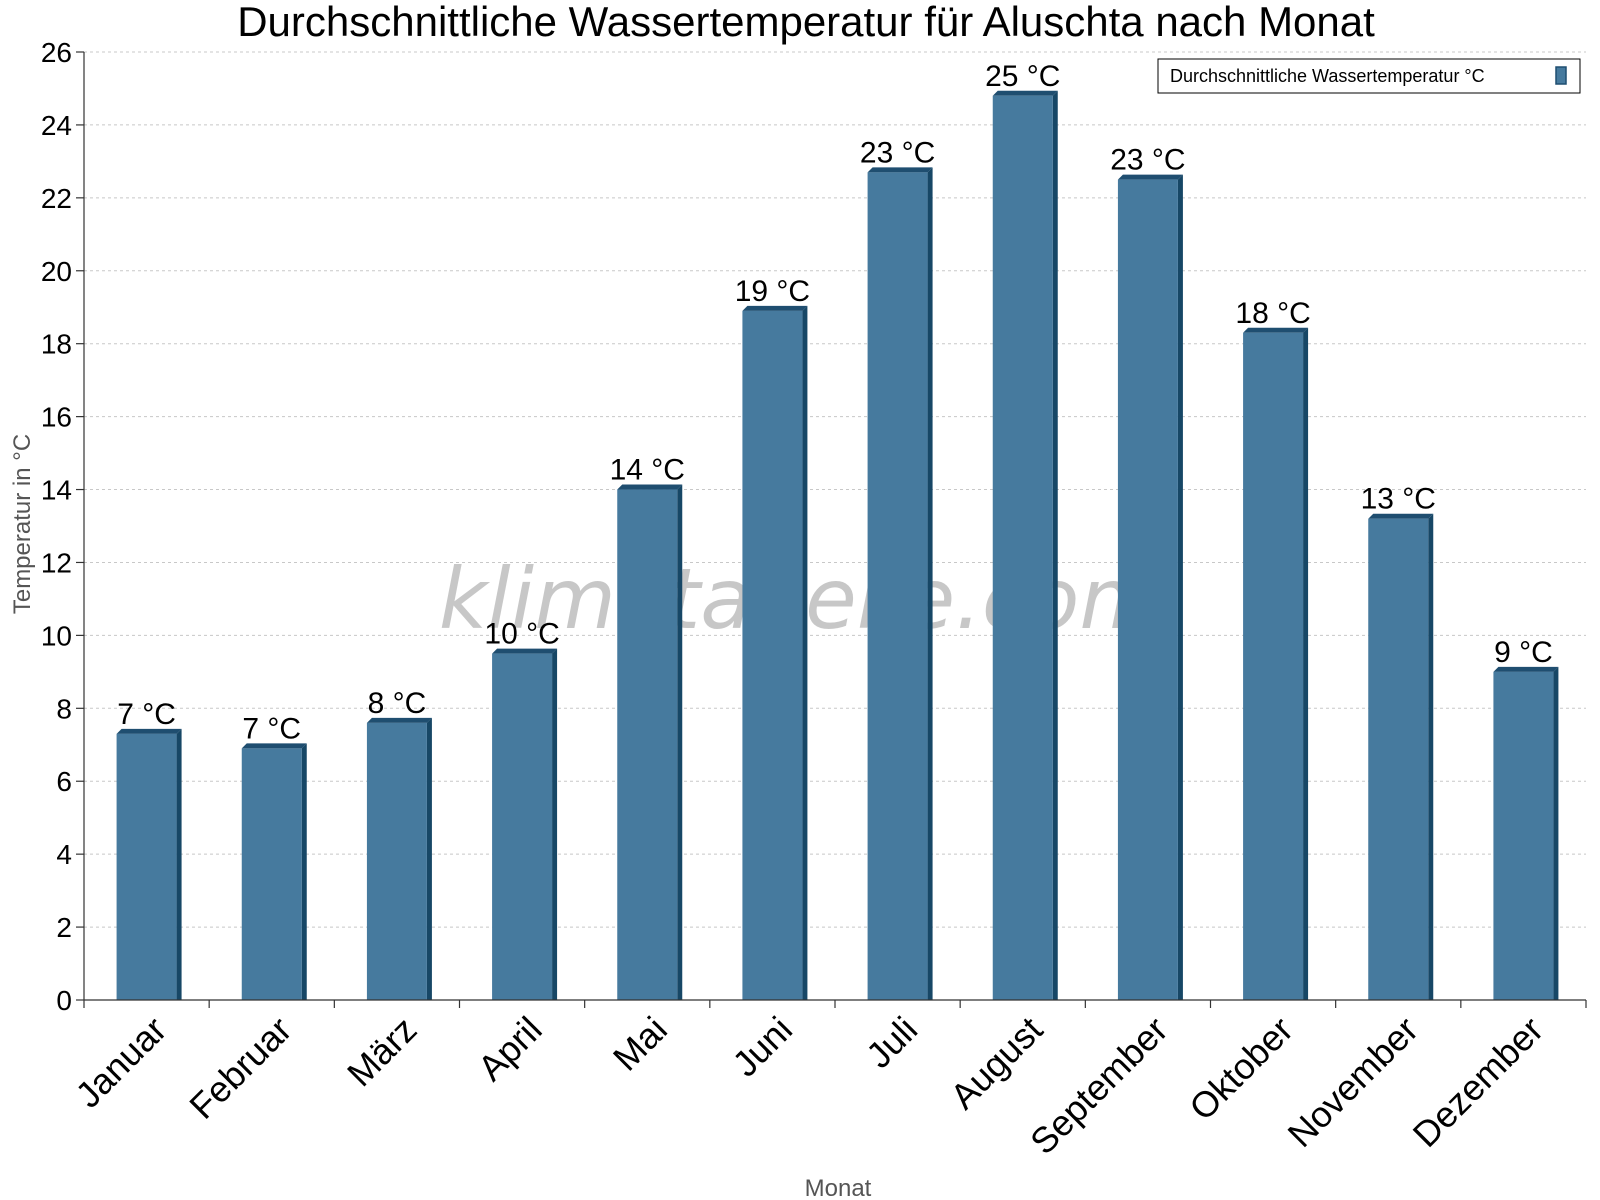 The image size is (1600, 1200). Describe the element at coordinates (56, 52) in the screenshot. I see `y-tick-label: 26` at that location.